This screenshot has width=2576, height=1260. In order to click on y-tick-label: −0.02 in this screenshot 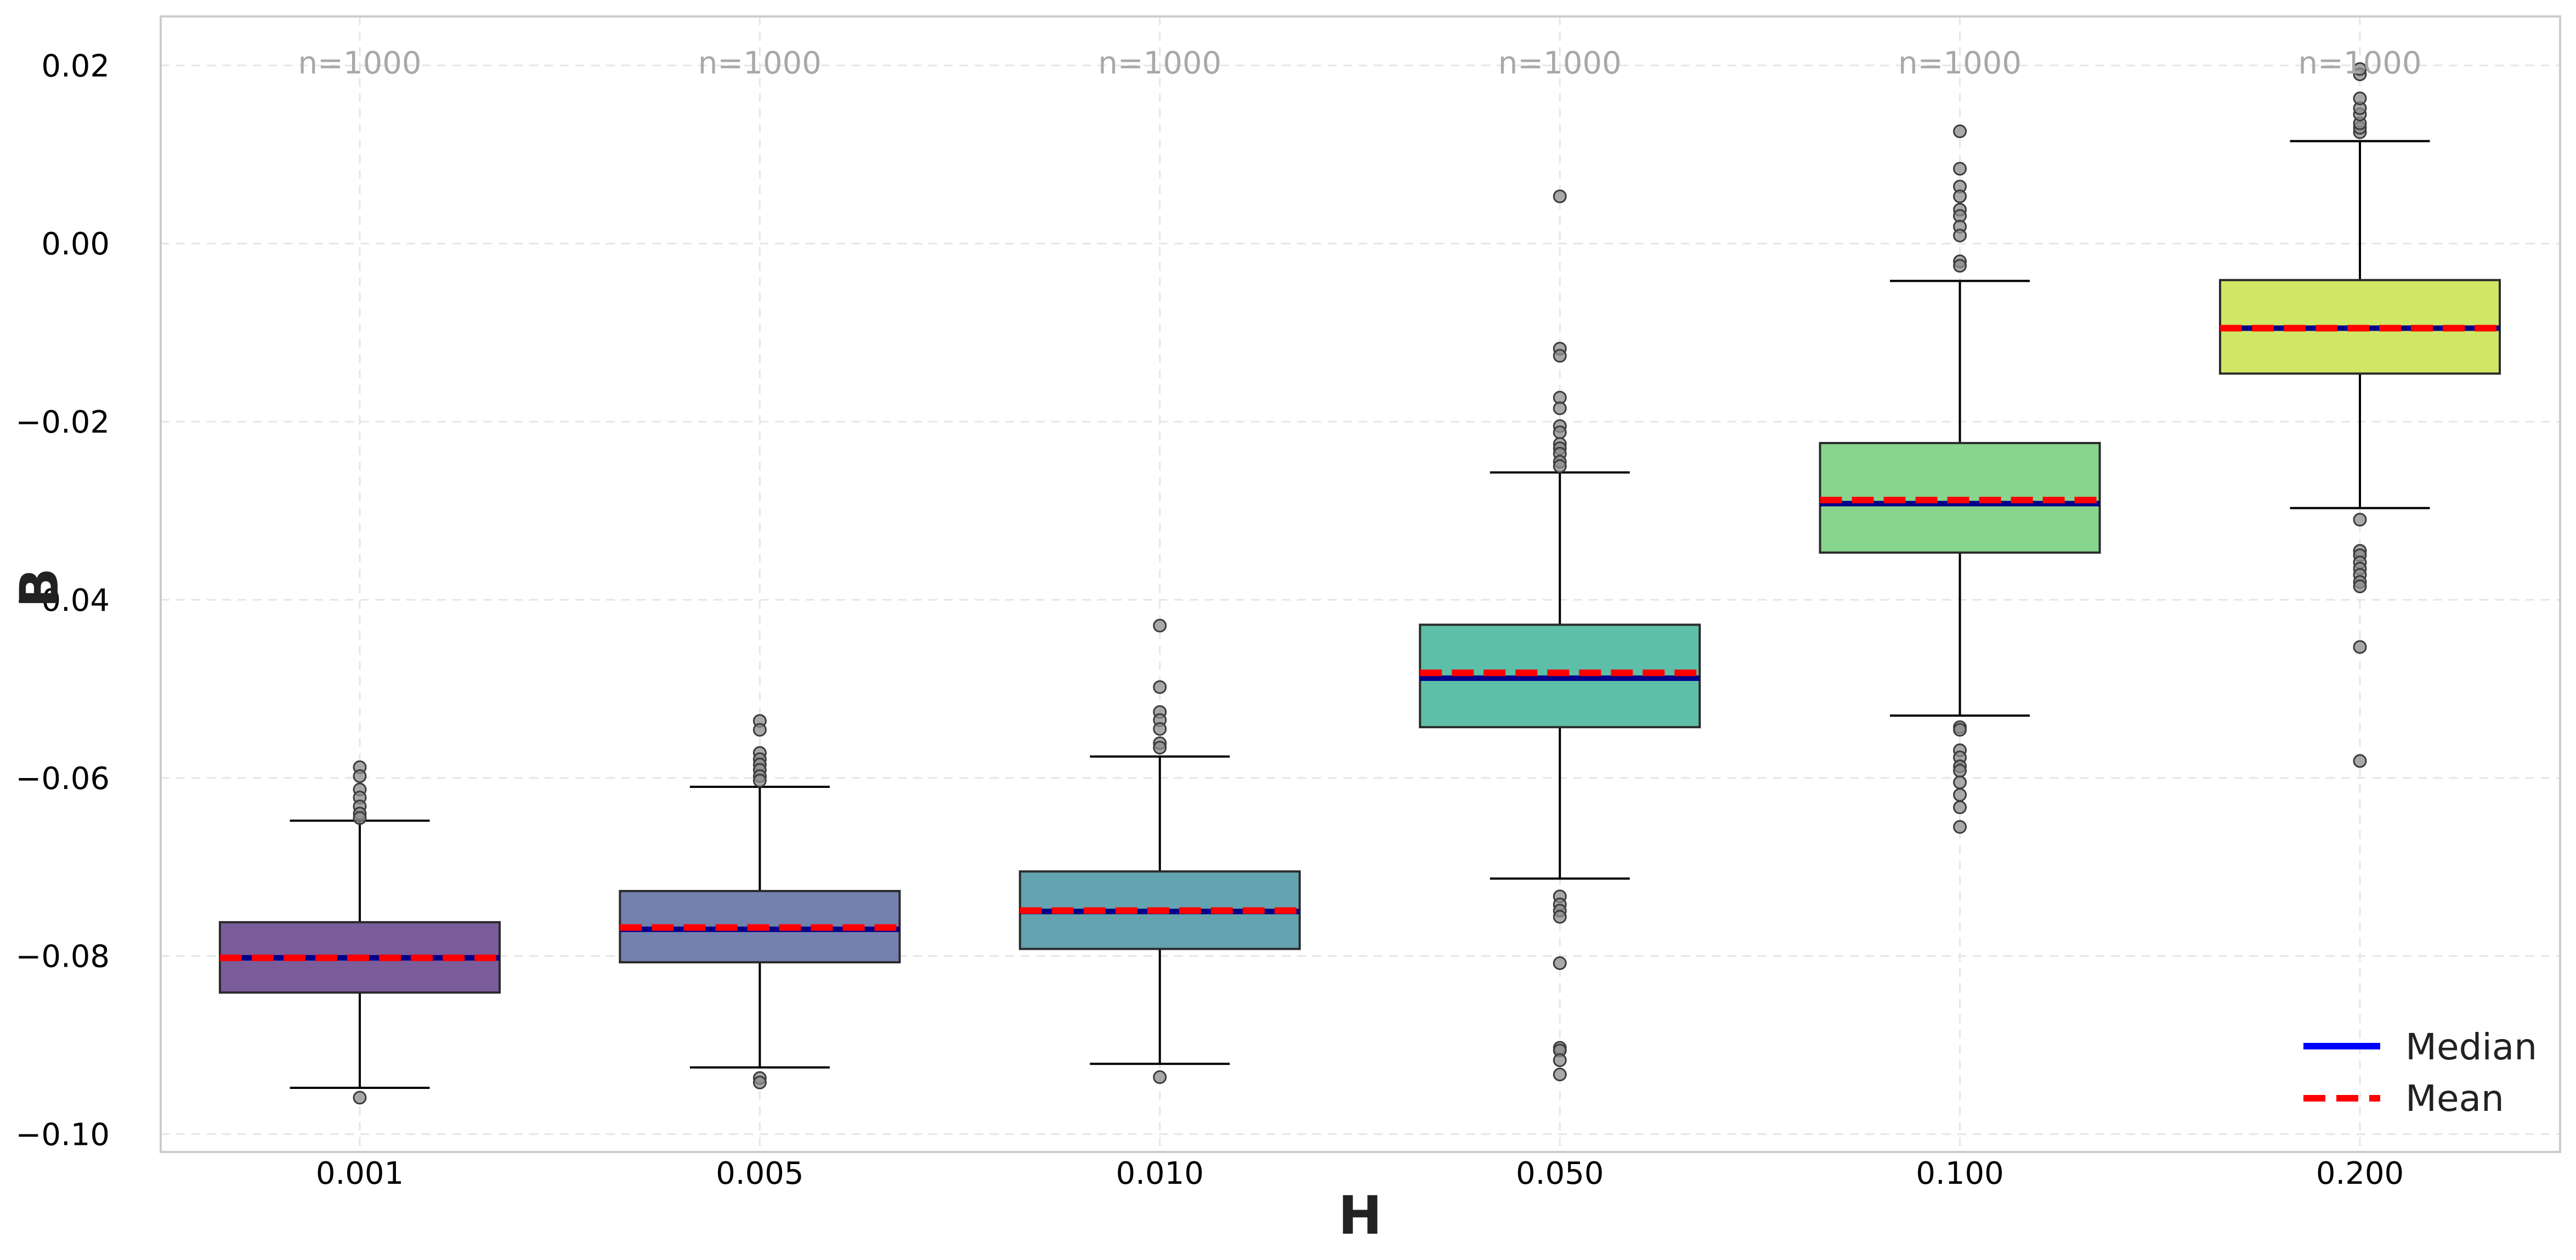, I will do `click(62, 422)`.